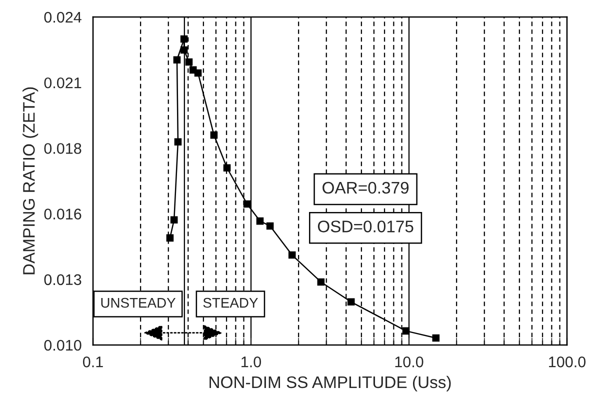 The width and height of the screenshot is (590, 403). I want to click on annotation: OAR=0.379, so click(365, 188).